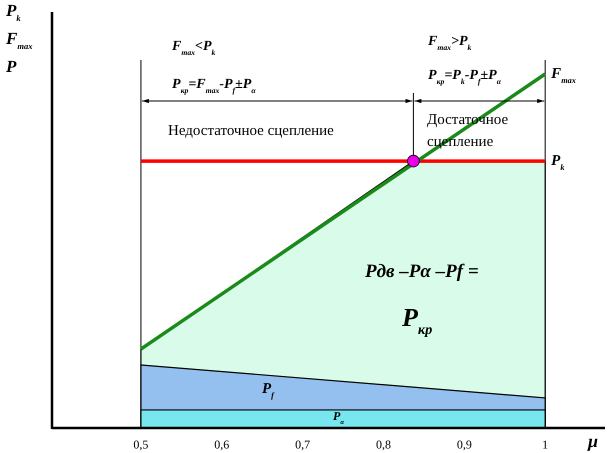 The width and height of the screenshot is (612, 453). What do you see at coordinates (592, 441) in the screenshot?
I see `x-axis-title: μ` at bounding box center [592, 441].